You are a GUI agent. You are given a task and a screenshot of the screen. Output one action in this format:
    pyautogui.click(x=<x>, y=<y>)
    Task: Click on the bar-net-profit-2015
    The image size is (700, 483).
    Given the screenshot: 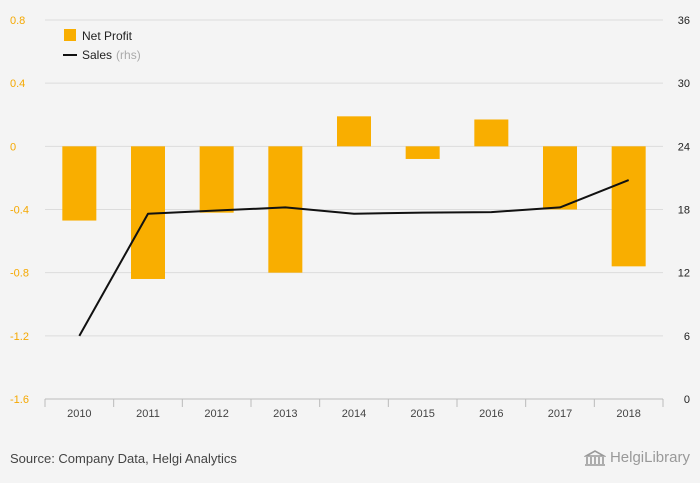 What is the action you would take?
    pyautogui.click(x=422, y=152)
    